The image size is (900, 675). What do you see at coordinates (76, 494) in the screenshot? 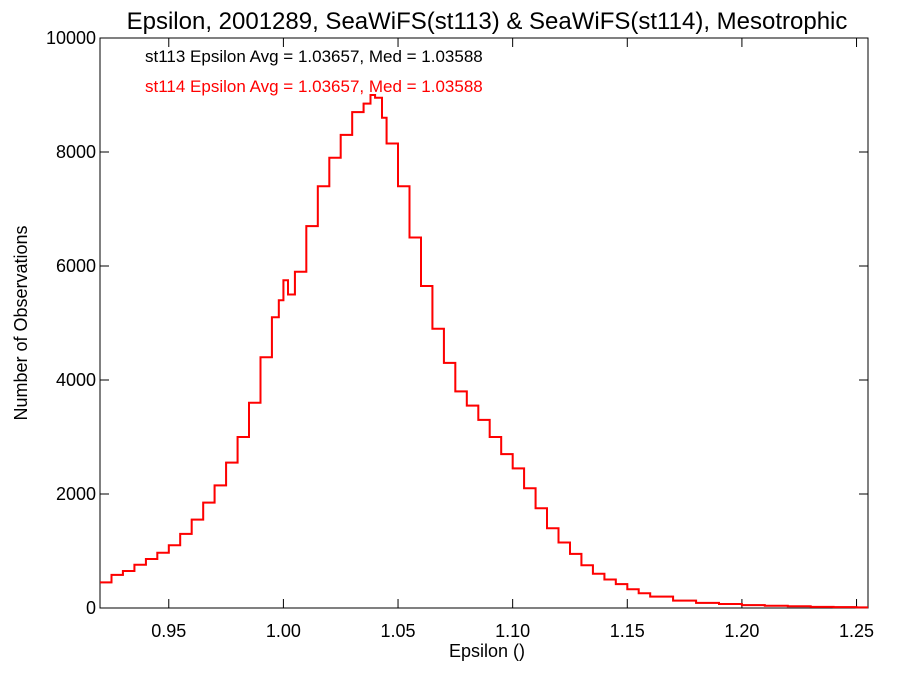
I see `y-tick-label: 2000` at bounding box center [76, 494].